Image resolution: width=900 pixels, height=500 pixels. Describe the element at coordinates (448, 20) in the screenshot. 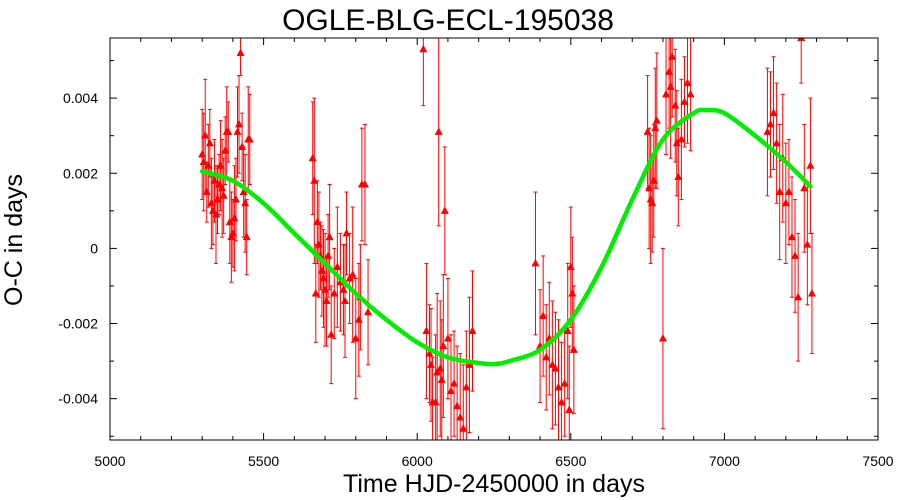

I see `chart-title: OGLE-BLG-ECL-195038` at that location.